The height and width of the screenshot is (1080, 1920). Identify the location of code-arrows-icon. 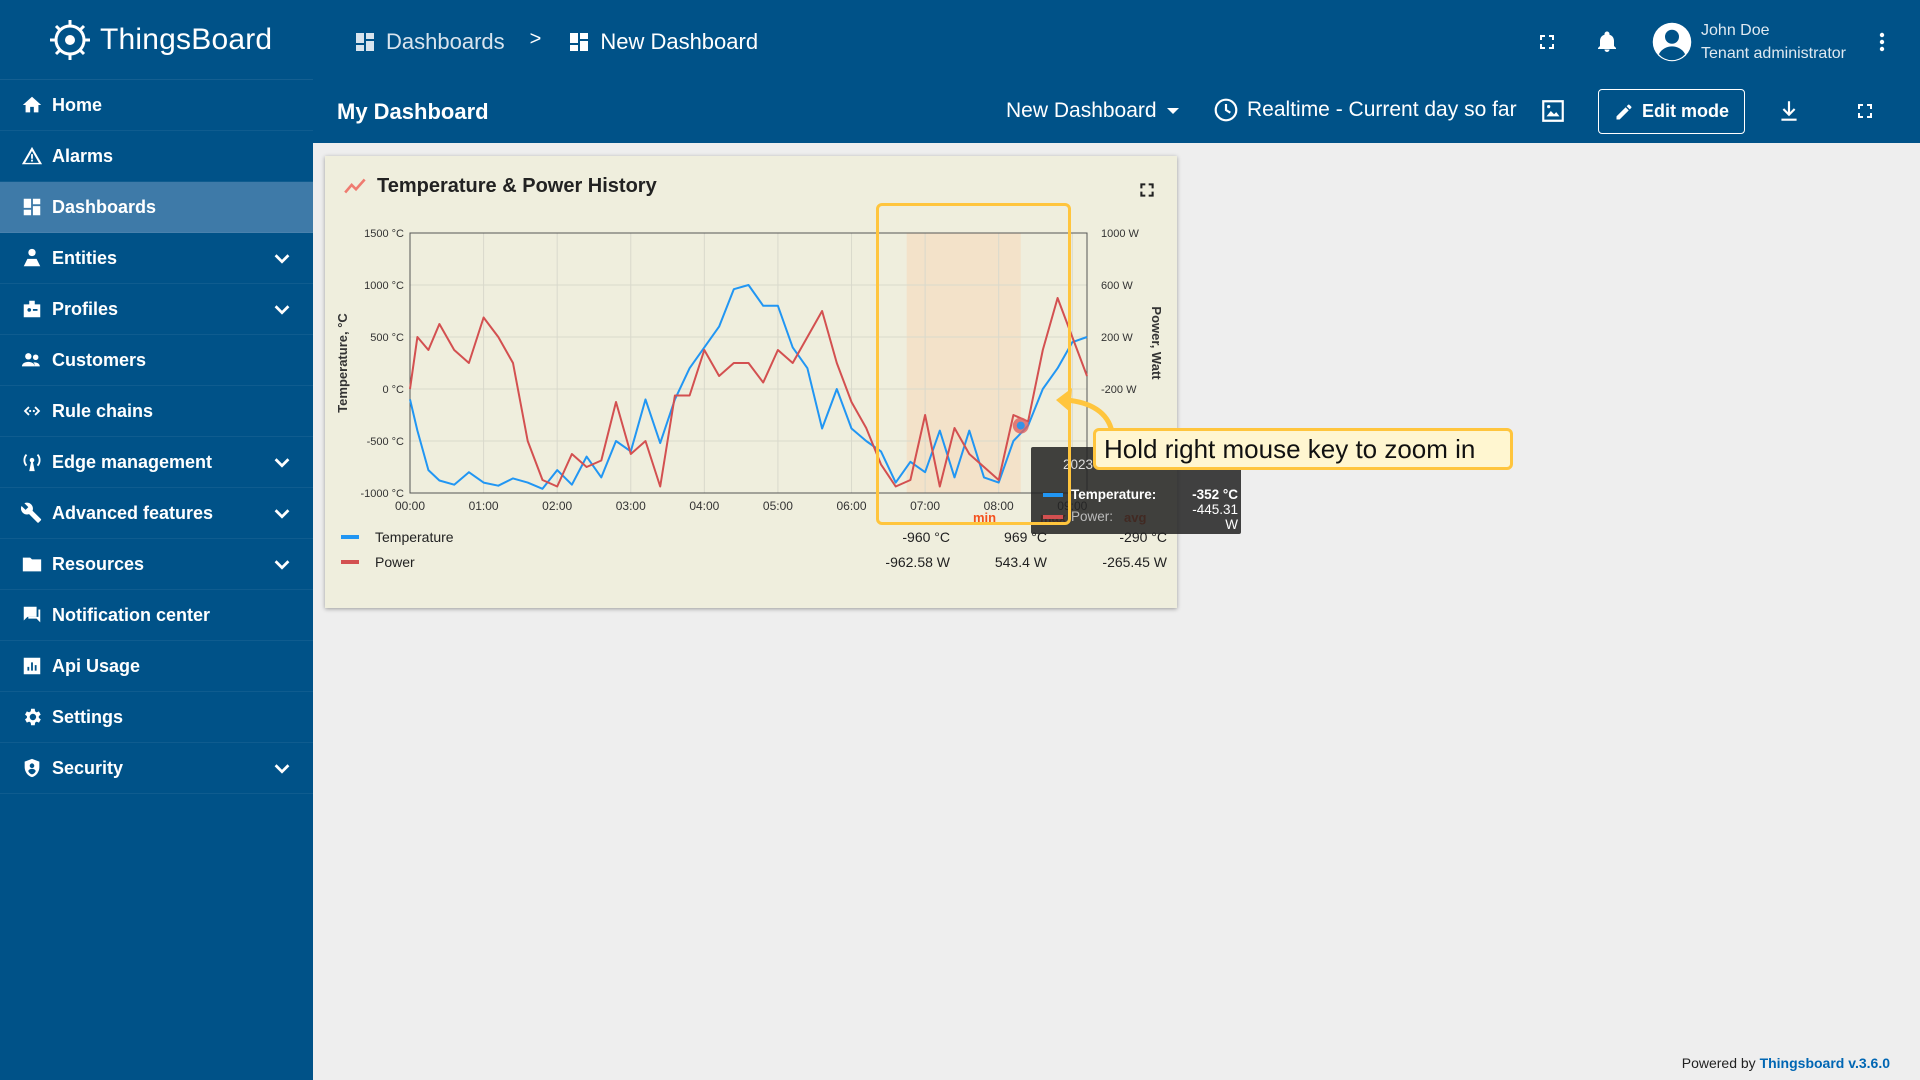
(32, 411).